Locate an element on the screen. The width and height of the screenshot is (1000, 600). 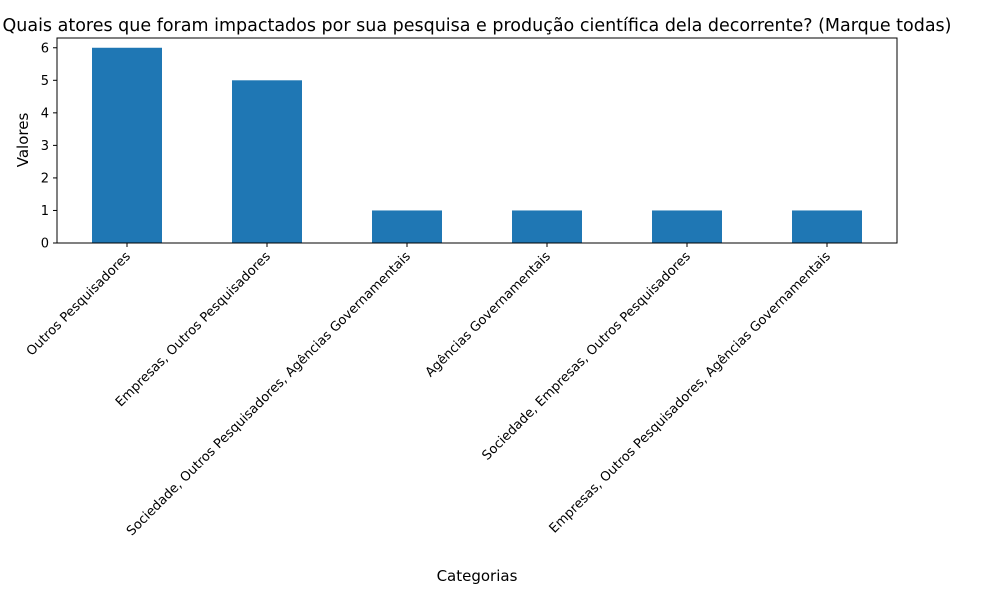
y-tick-label: 0 is located at coordinates (45, 244).